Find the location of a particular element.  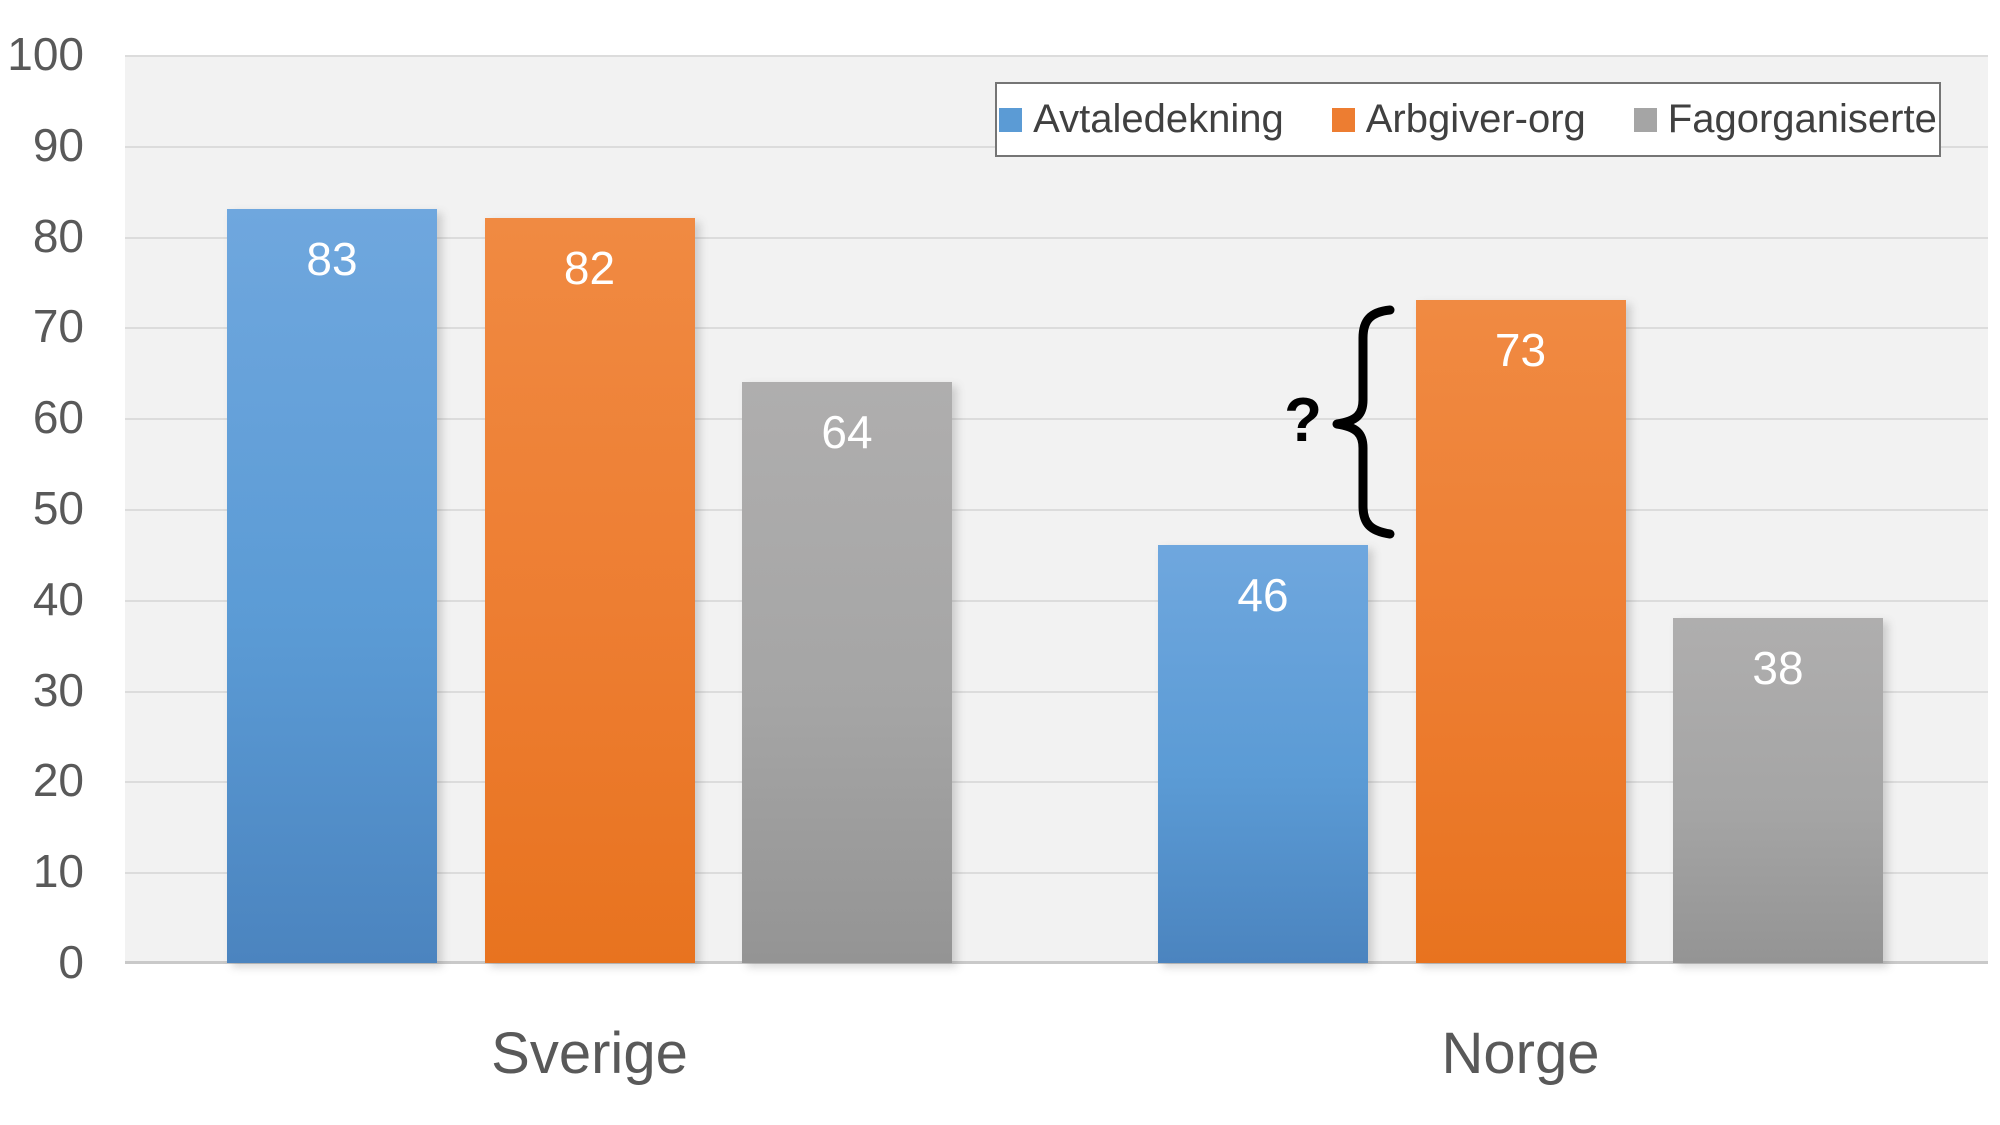

bar-value-label: 82 is located at coordinates (589, 268).